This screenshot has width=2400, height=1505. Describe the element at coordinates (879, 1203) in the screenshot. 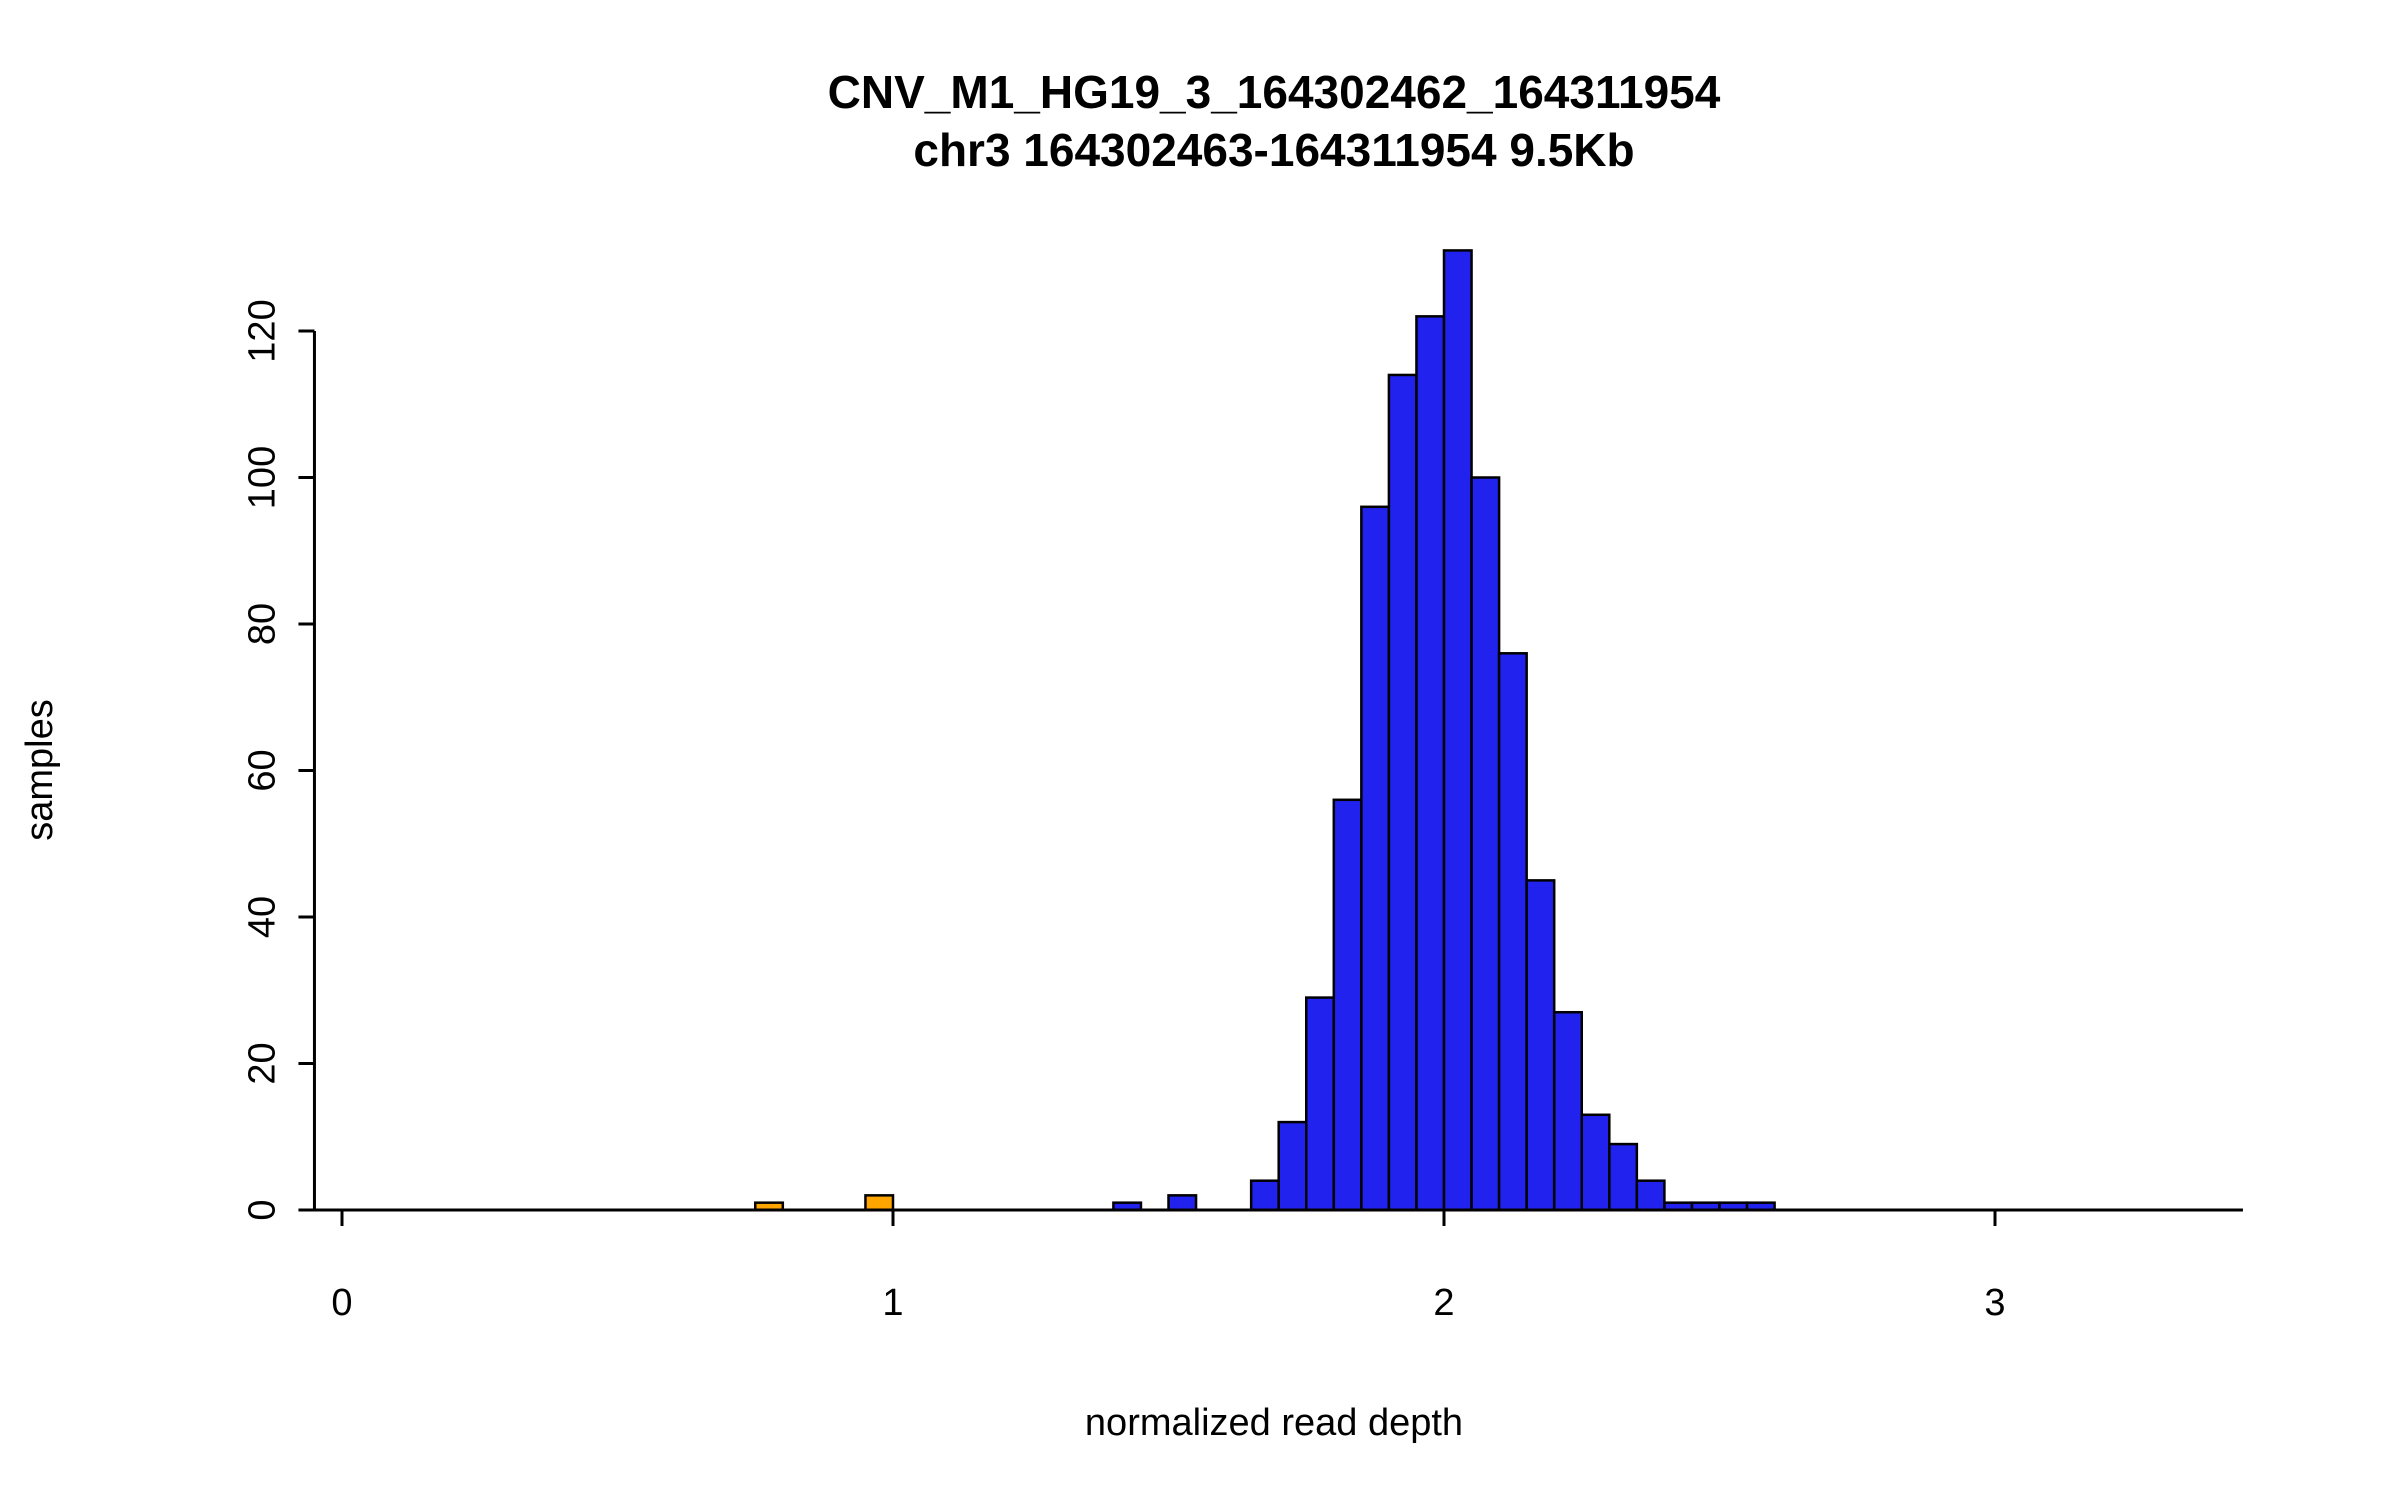

I see `histogram-bar-highlight` at that location.